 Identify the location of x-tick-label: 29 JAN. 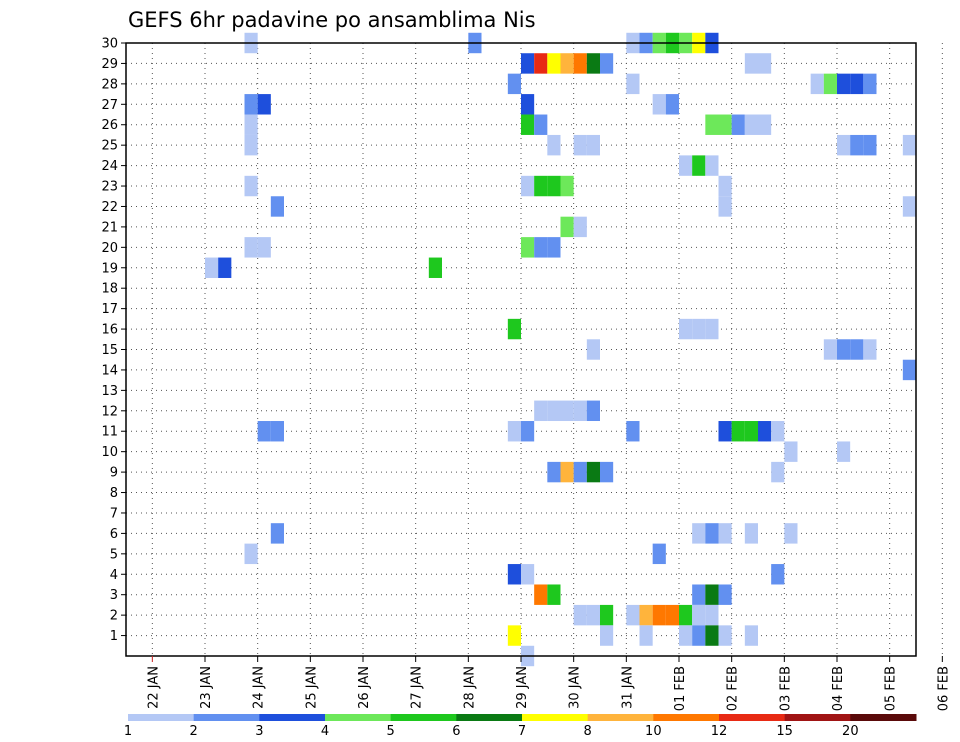
(522, 687).